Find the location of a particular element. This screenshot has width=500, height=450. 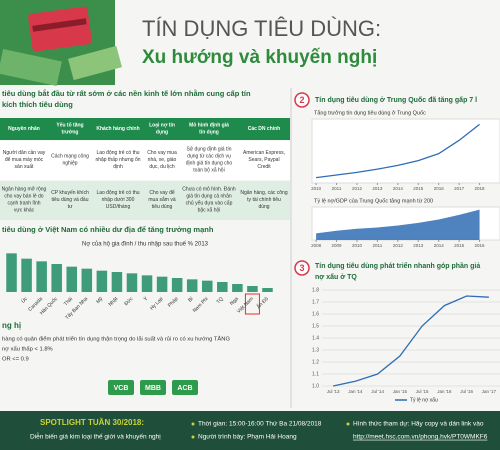

spotlight: SPOTLIGHT TUẦN 30/2018: is located at coordinates (92, 422).